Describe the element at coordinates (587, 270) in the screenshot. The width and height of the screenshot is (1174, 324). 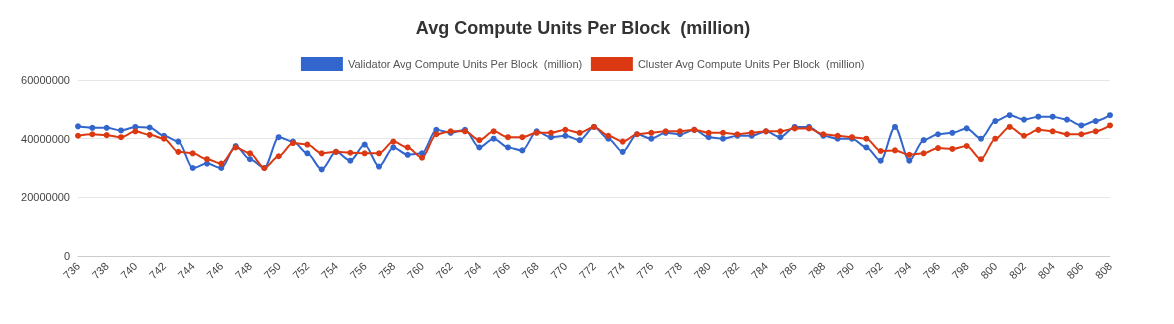
I see `x-tick-label: 772` at that location.